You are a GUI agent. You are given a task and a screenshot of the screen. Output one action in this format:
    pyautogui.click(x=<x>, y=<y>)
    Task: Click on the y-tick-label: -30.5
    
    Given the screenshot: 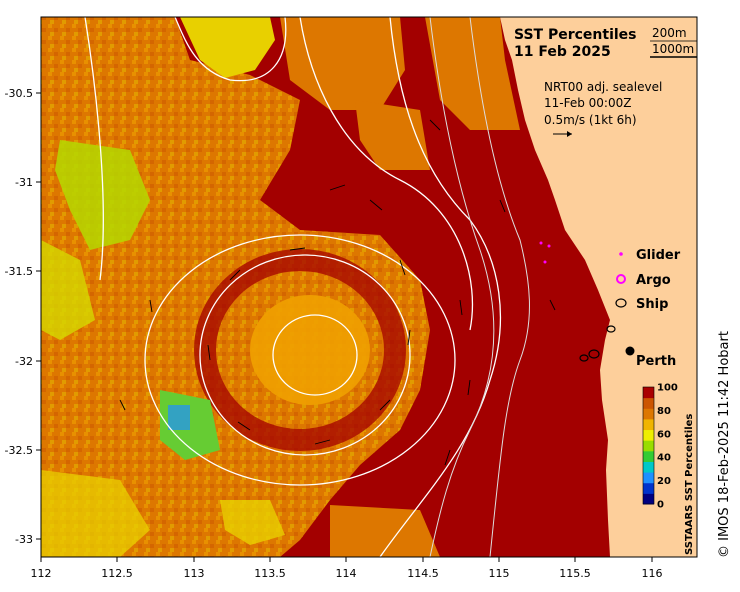 What is the action you would take?
    pyautogui.click(x=19, y=93)
    